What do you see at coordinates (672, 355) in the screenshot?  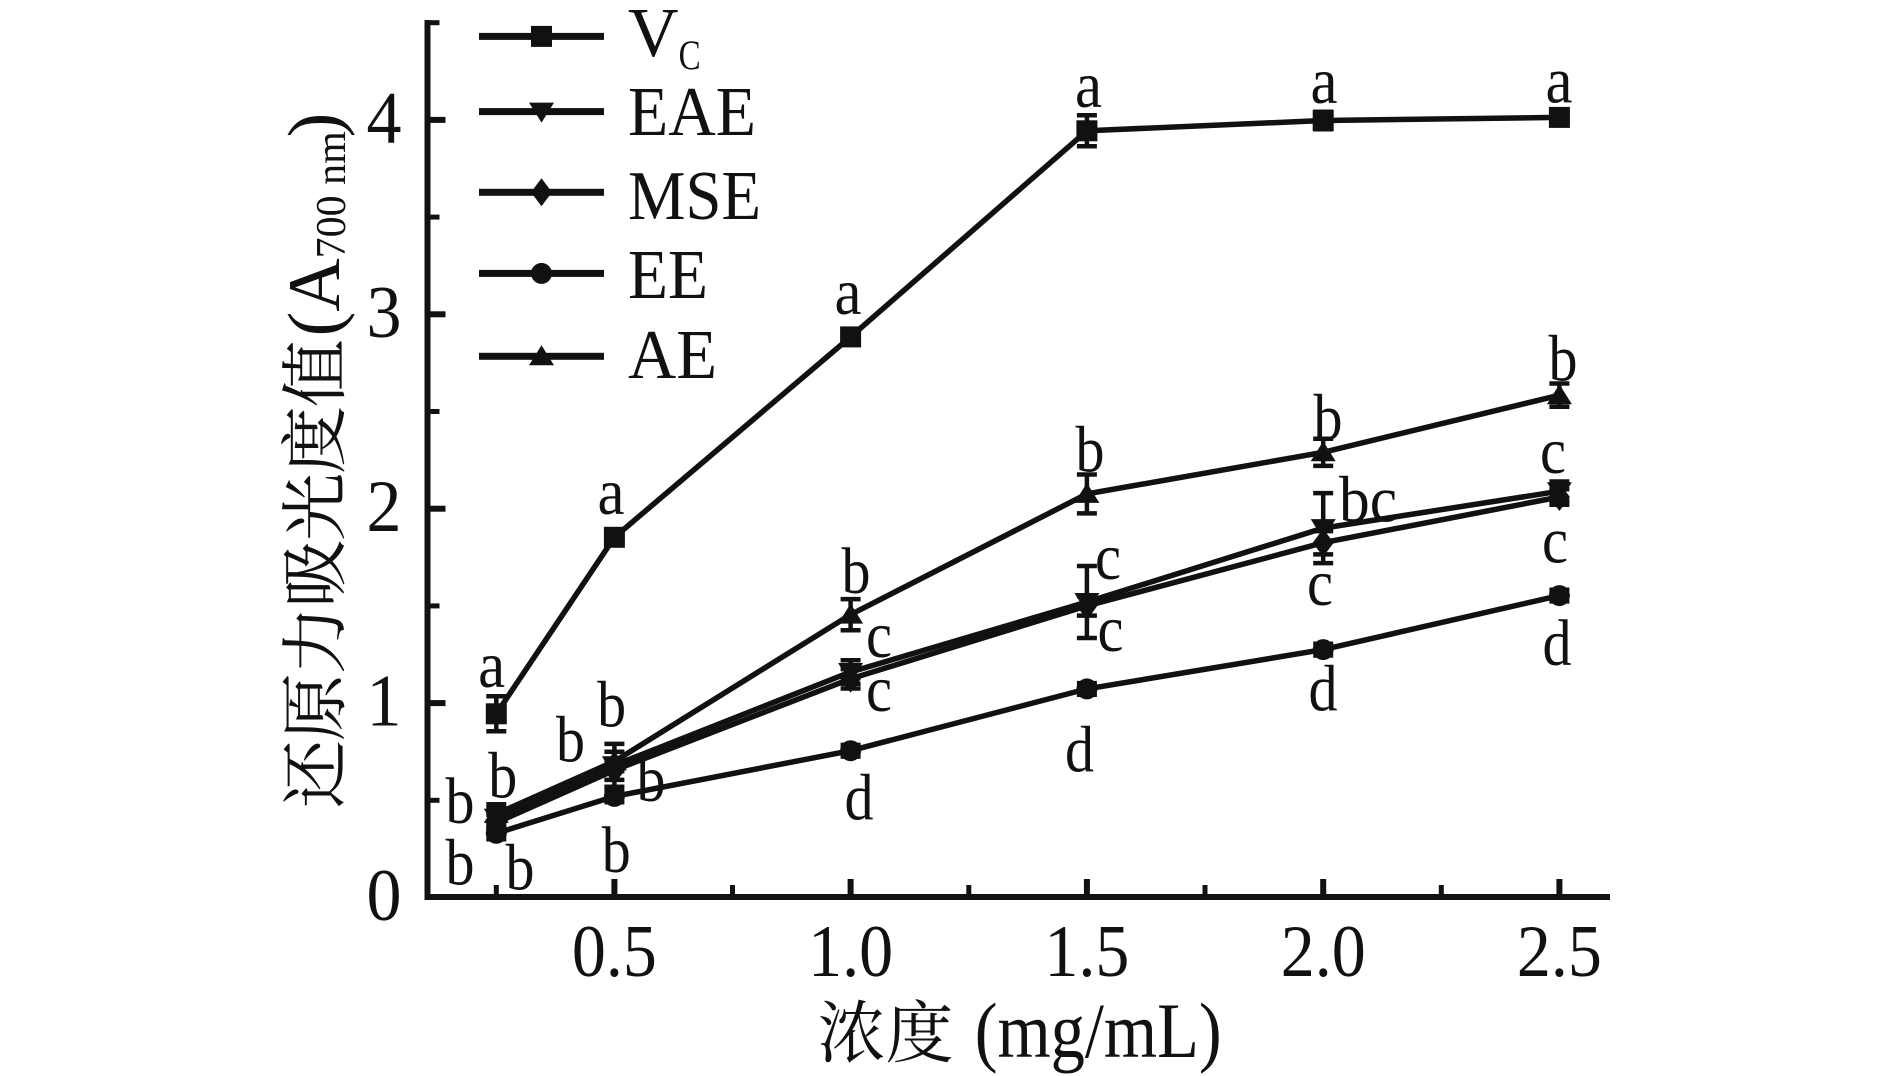 I see `svg-text: AE` at bounding box center [672, 355].